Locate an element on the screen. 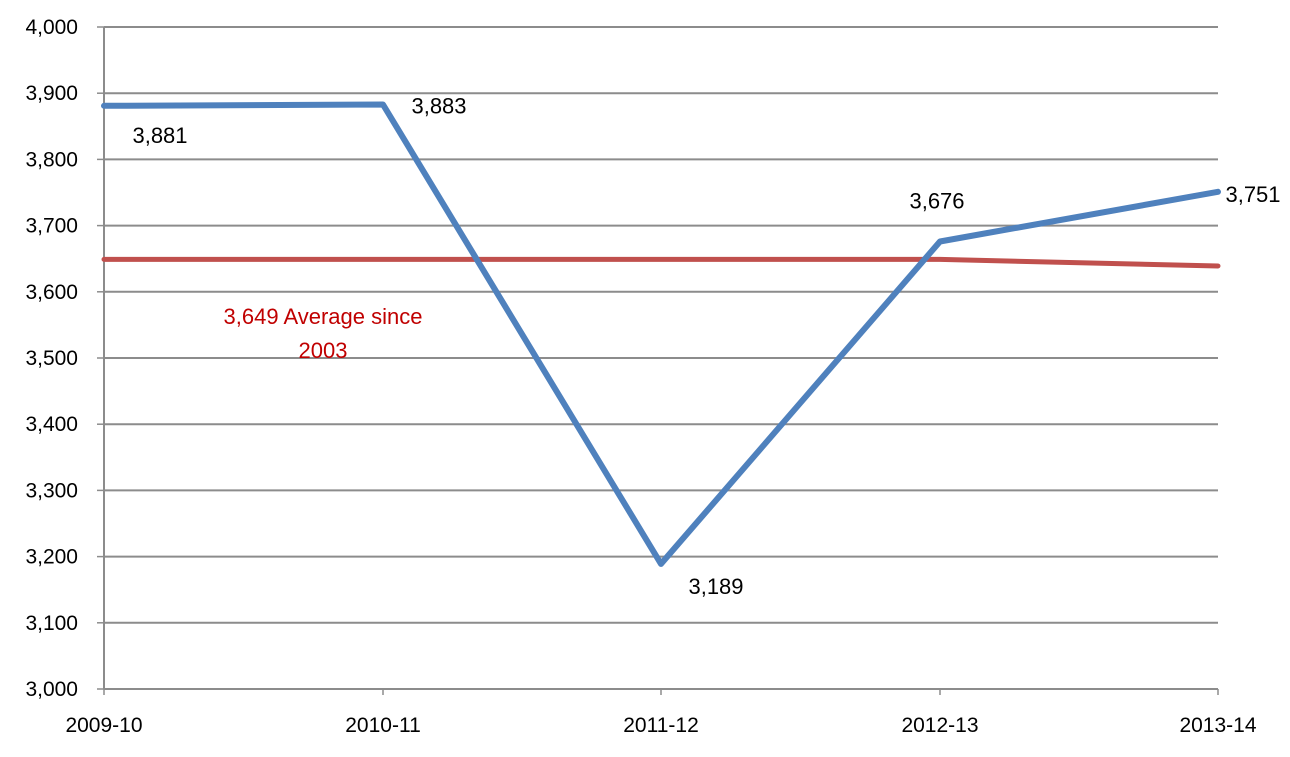 Image resolution: width=1290 pixels, height=757 pixels. y-tick-label: 3,700 is located at coordinates (51, 226).